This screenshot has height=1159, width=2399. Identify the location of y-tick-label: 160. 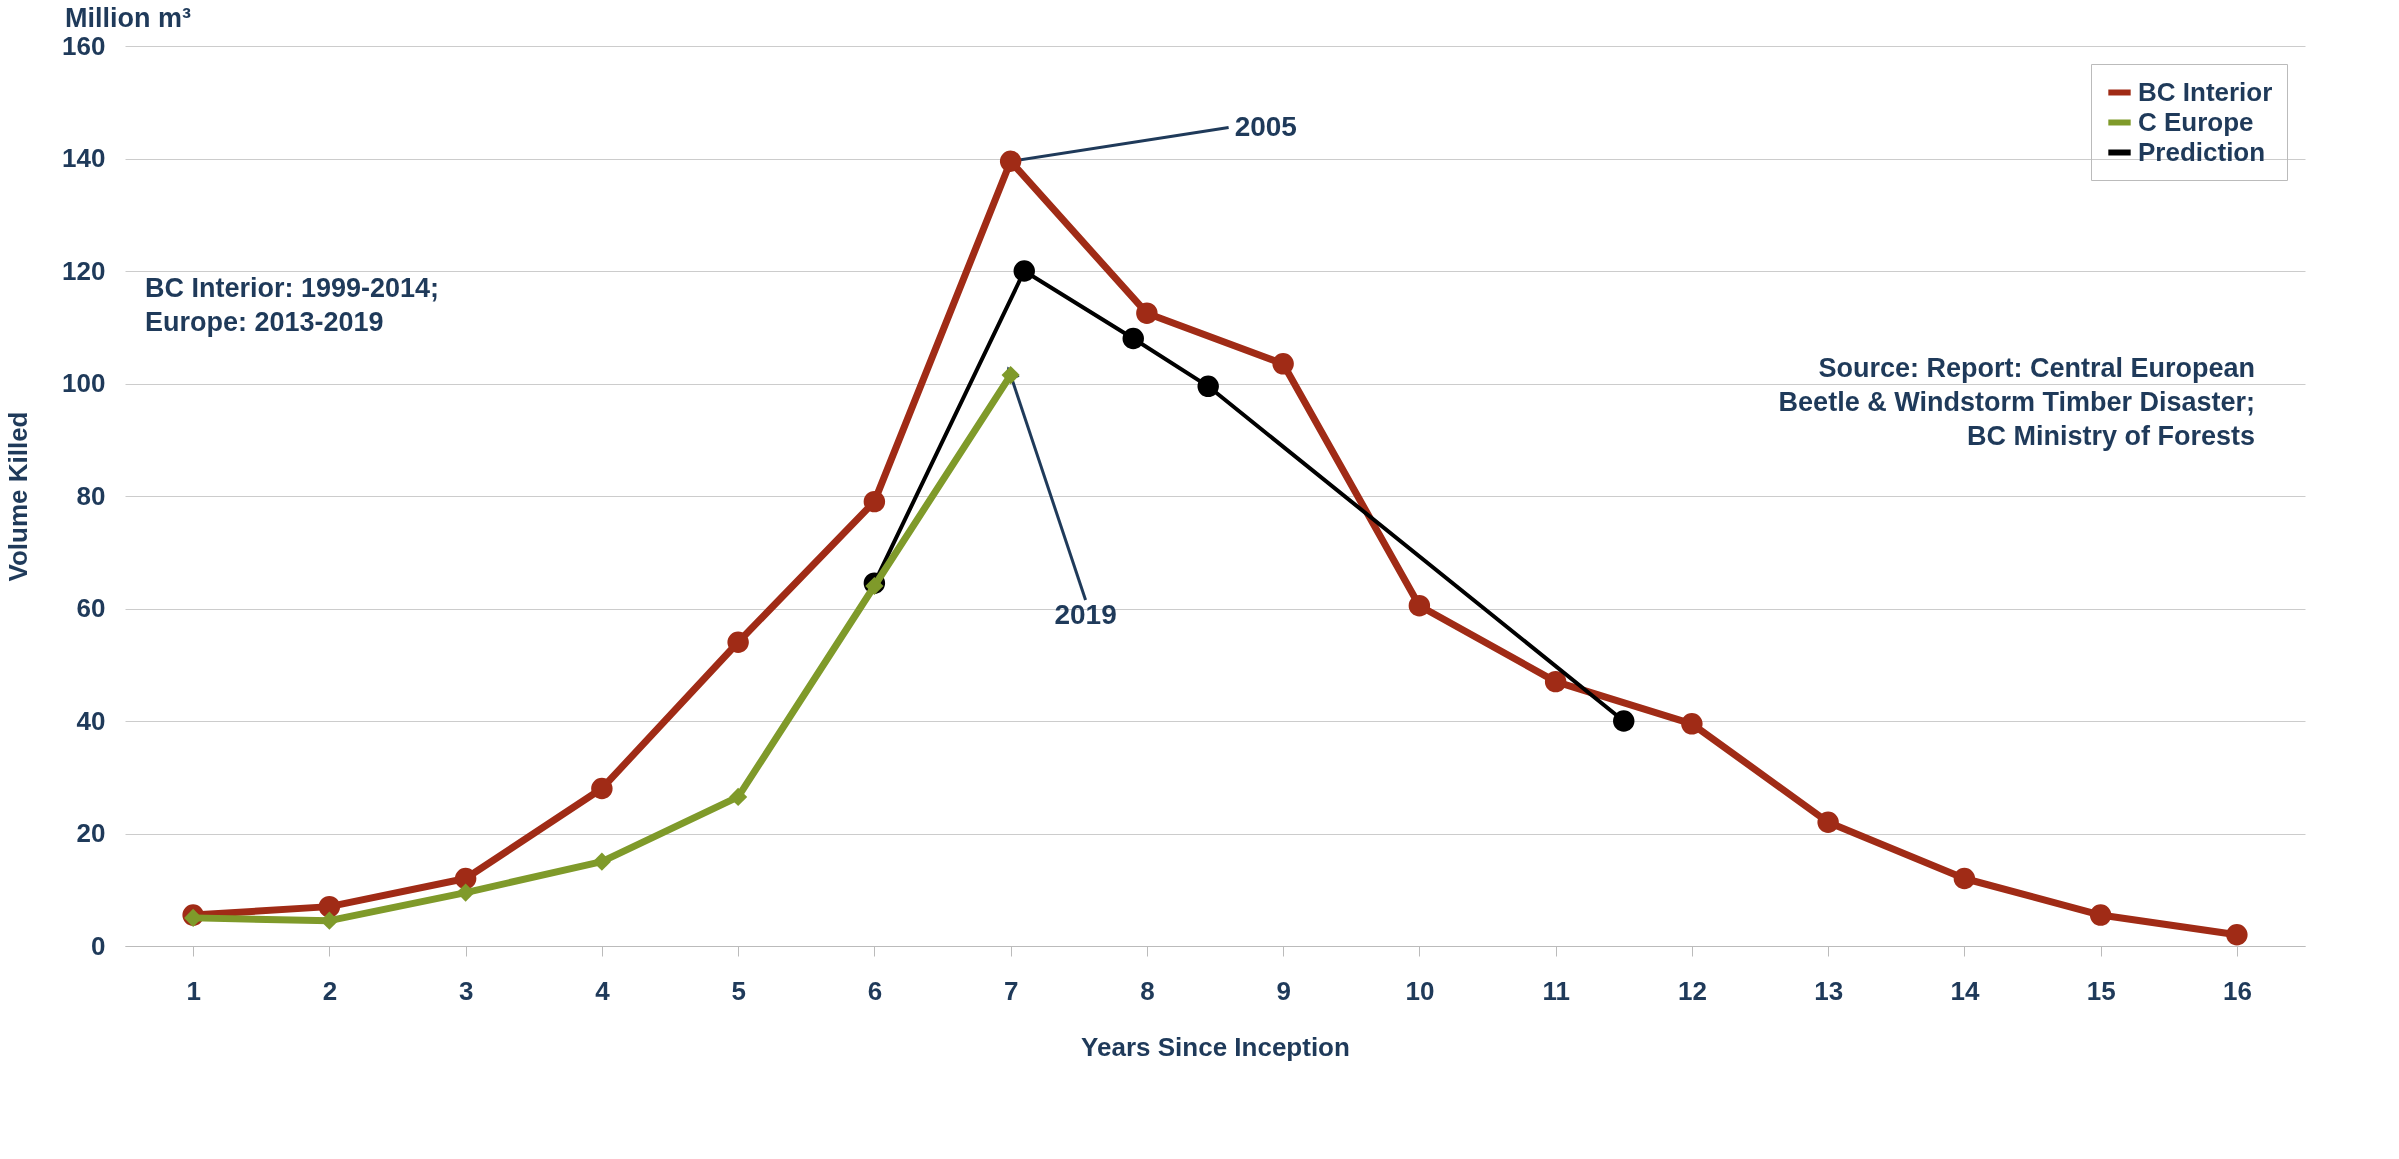
(84, 45).